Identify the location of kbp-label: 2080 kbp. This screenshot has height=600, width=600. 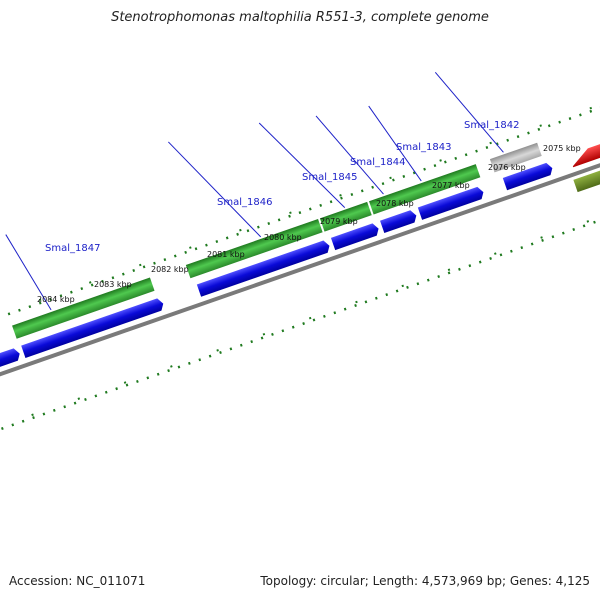
(283, 237).